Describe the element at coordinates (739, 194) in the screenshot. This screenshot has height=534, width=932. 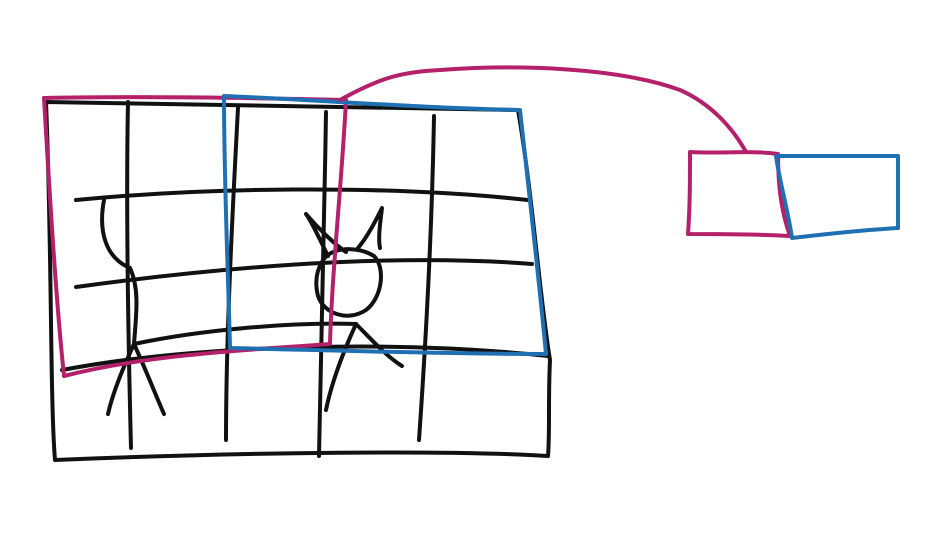
I see `output-a-box` at that location.